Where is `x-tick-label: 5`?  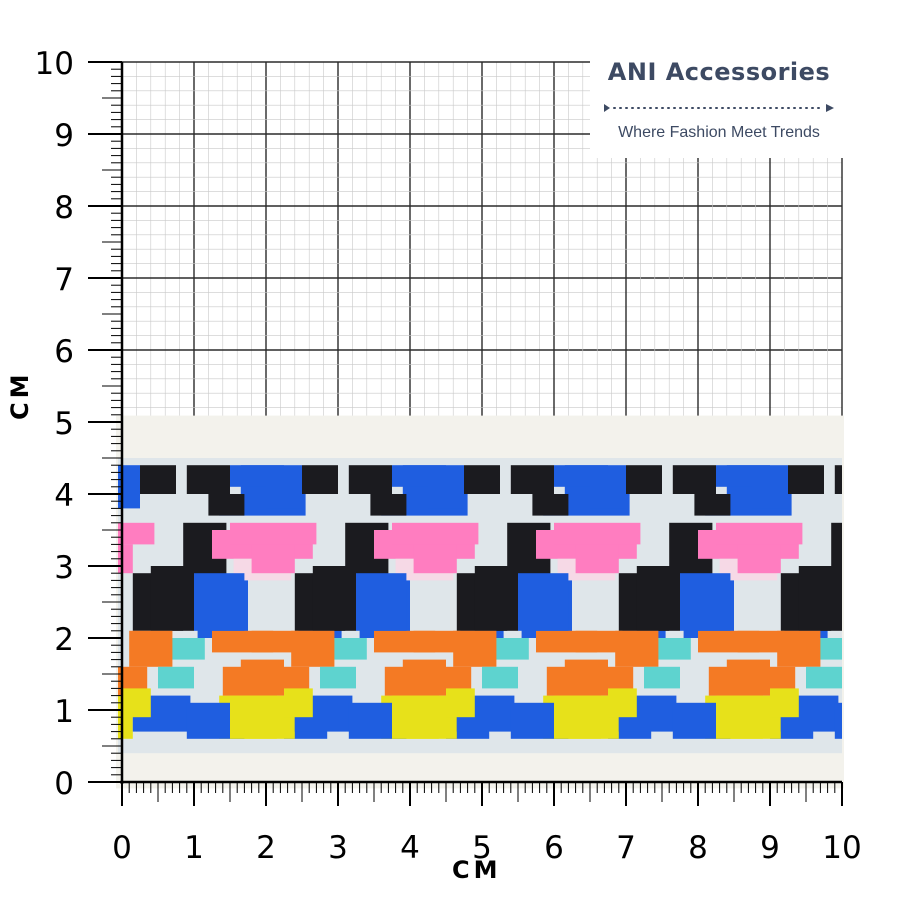
x-tick-label: 5 is located at coordinates (482, 848).